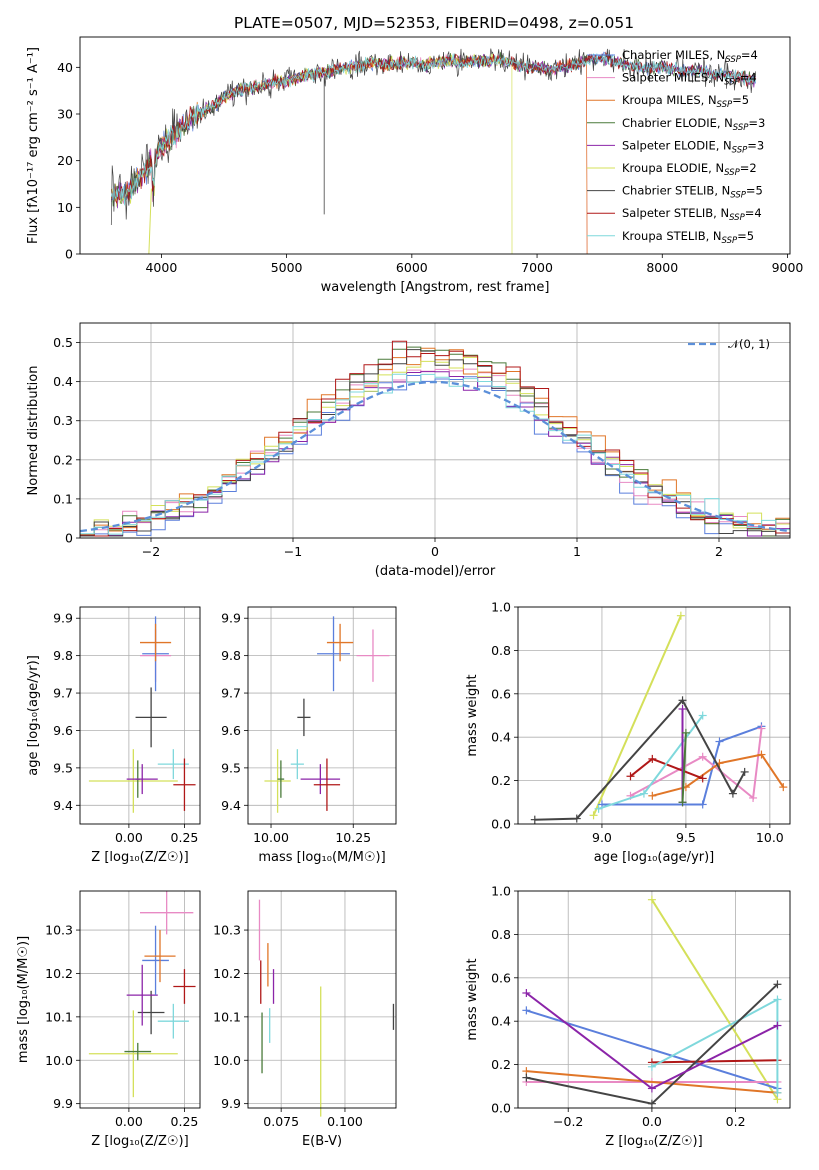 The width and height of the screenshot is (819, 1170). Describe the element at coordinates (151, 551) in the screenshot. I see `x-tick-label: −2` at that location.